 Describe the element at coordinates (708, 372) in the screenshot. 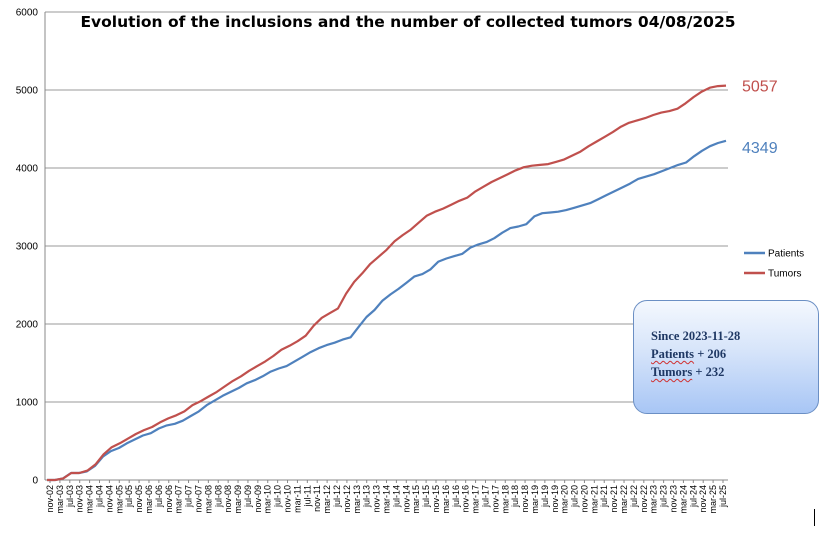

I see `note-tumors-value: + 232` at that location.